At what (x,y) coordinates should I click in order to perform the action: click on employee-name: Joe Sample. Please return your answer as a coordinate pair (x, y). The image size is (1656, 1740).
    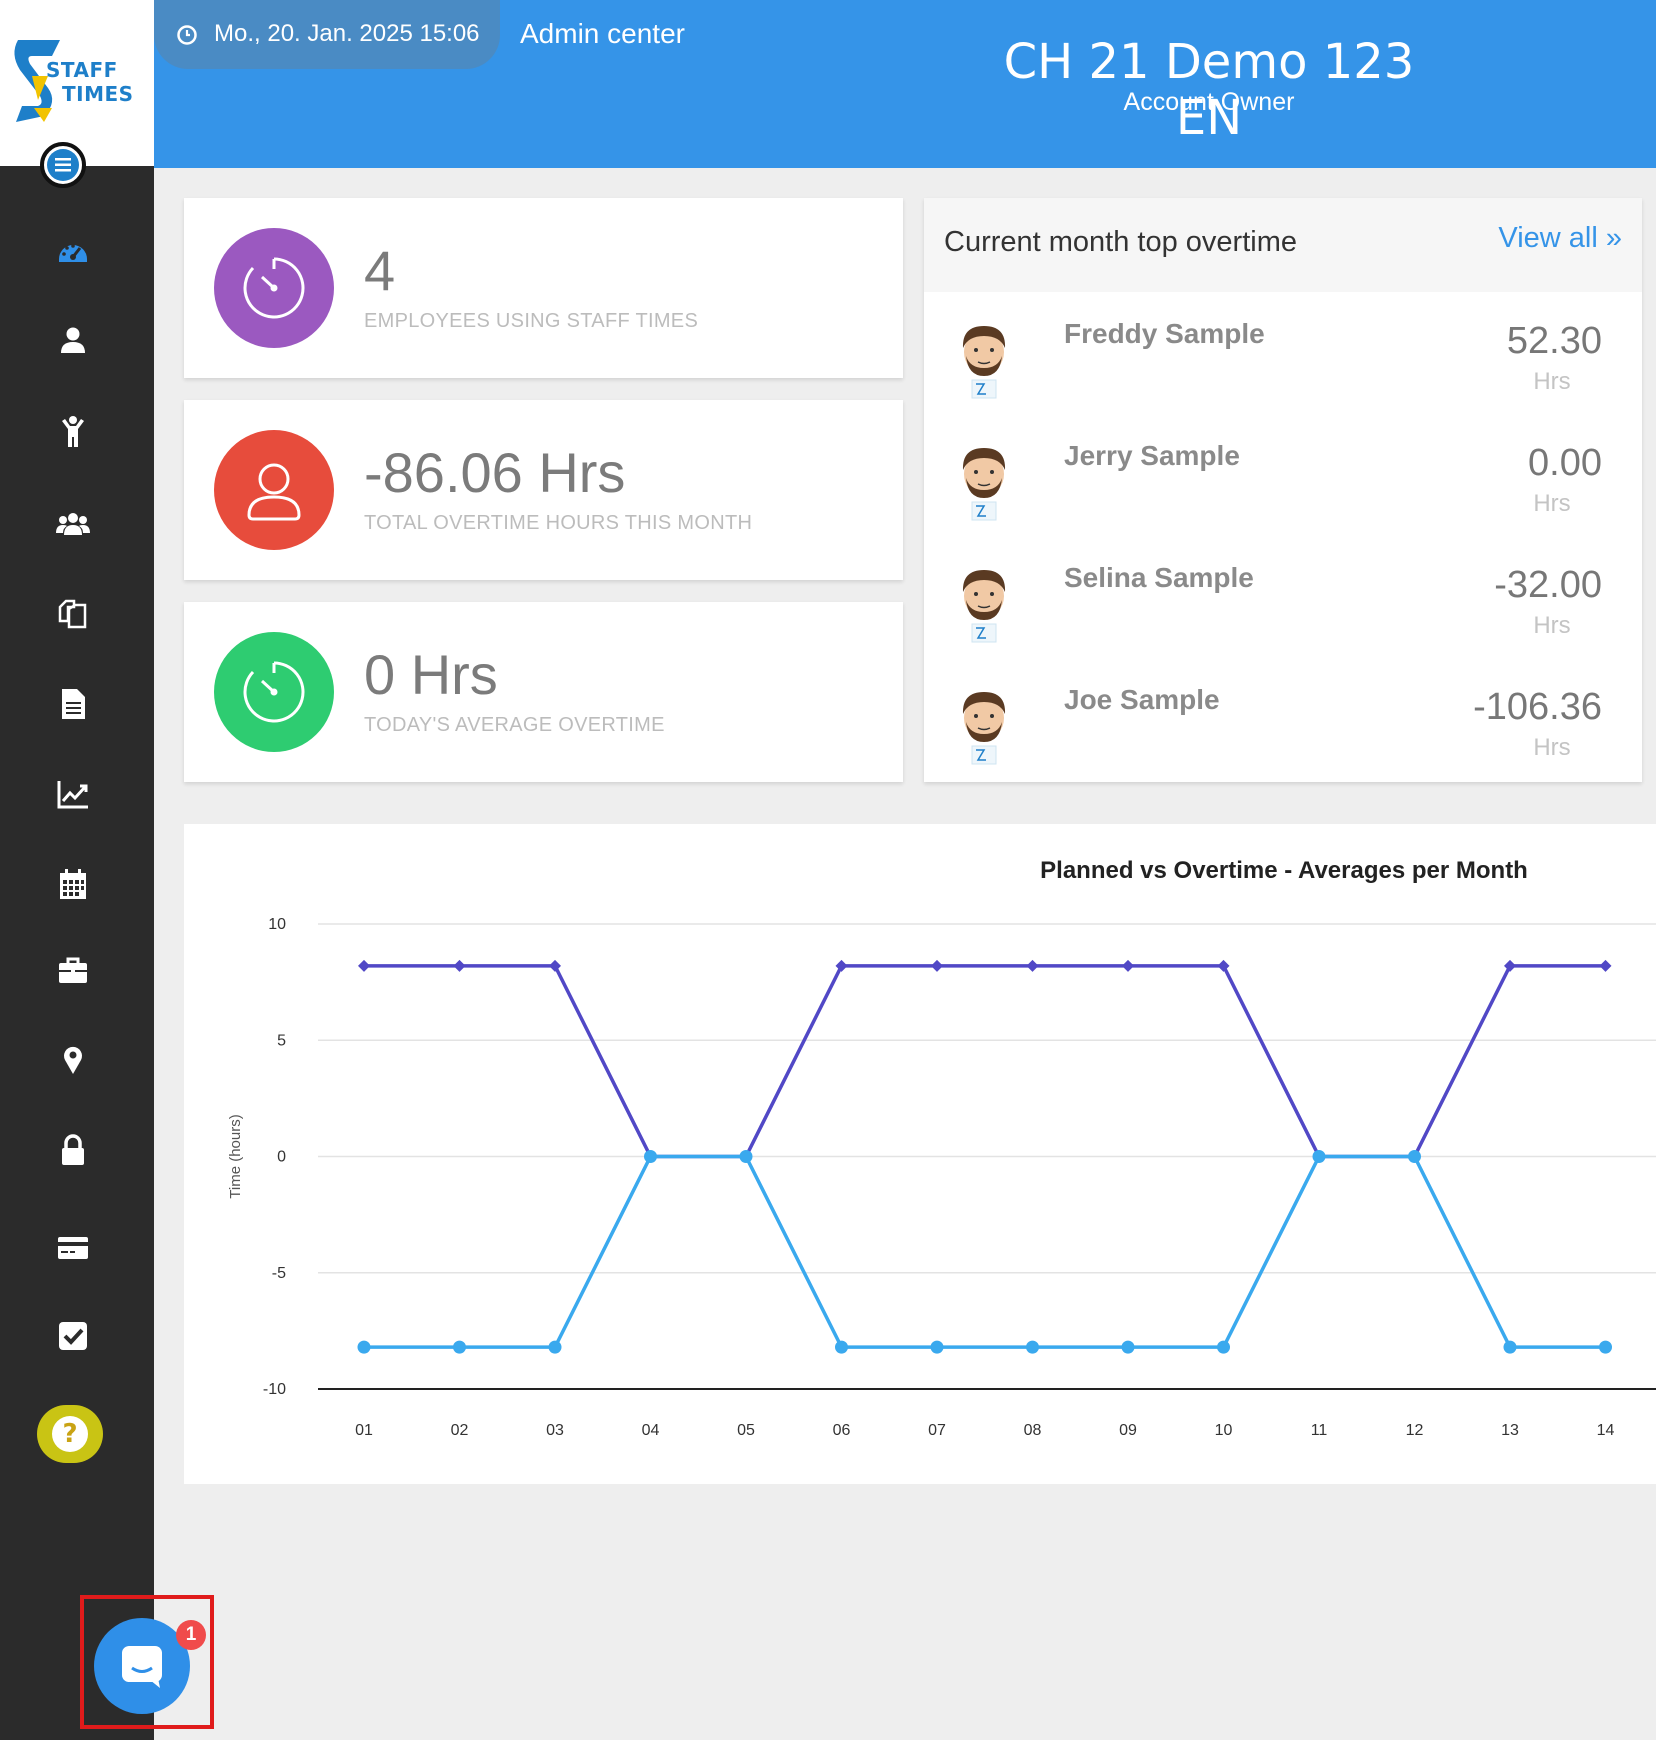
    Looking at the image, I should click on (1142, 699).